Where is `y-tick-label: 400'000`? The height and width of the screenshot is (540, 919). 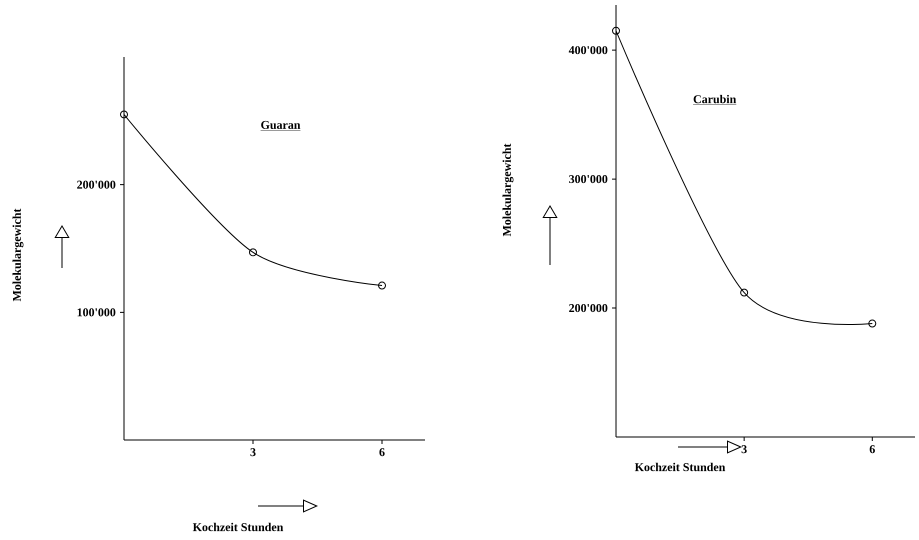
y-tick-label: 400'000 is located at coordinates (588, 50).